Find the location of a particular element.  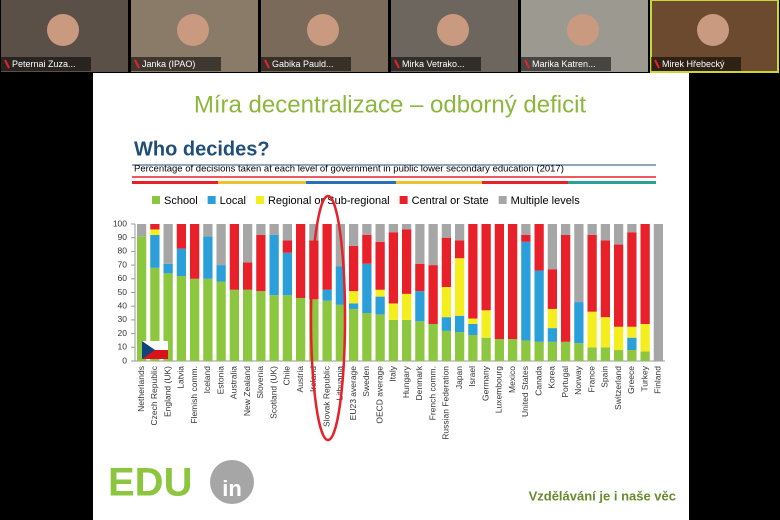

x-tick-label: Portugal is located at coordinates (565, 382).